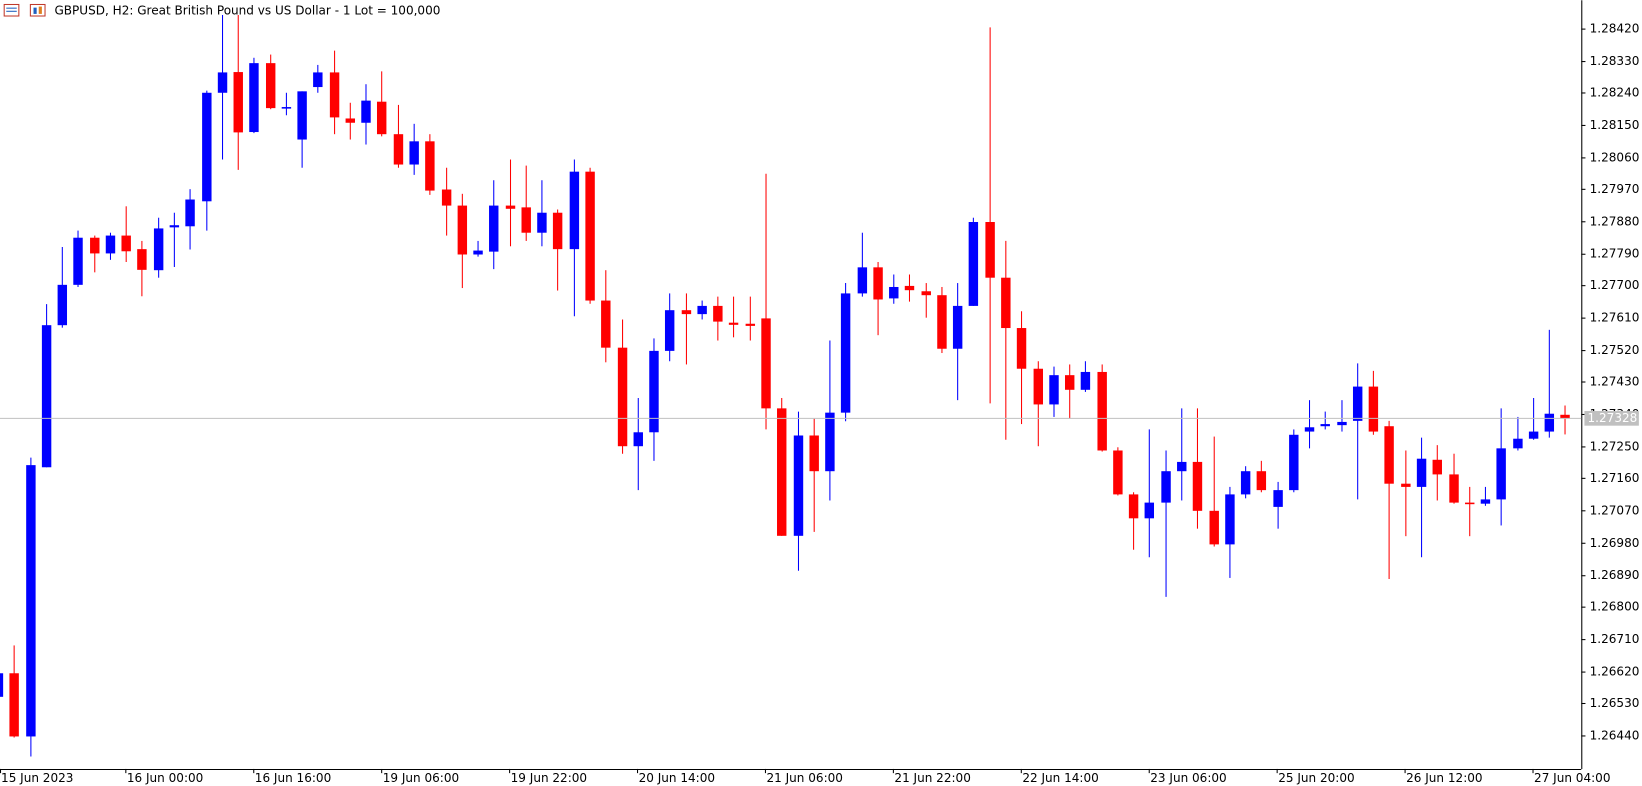 The image size is (1642, 786). Describe the element at coordinates (1615, 382) in the screenshot. I see `y-tick-label: 1.27430` at that location.